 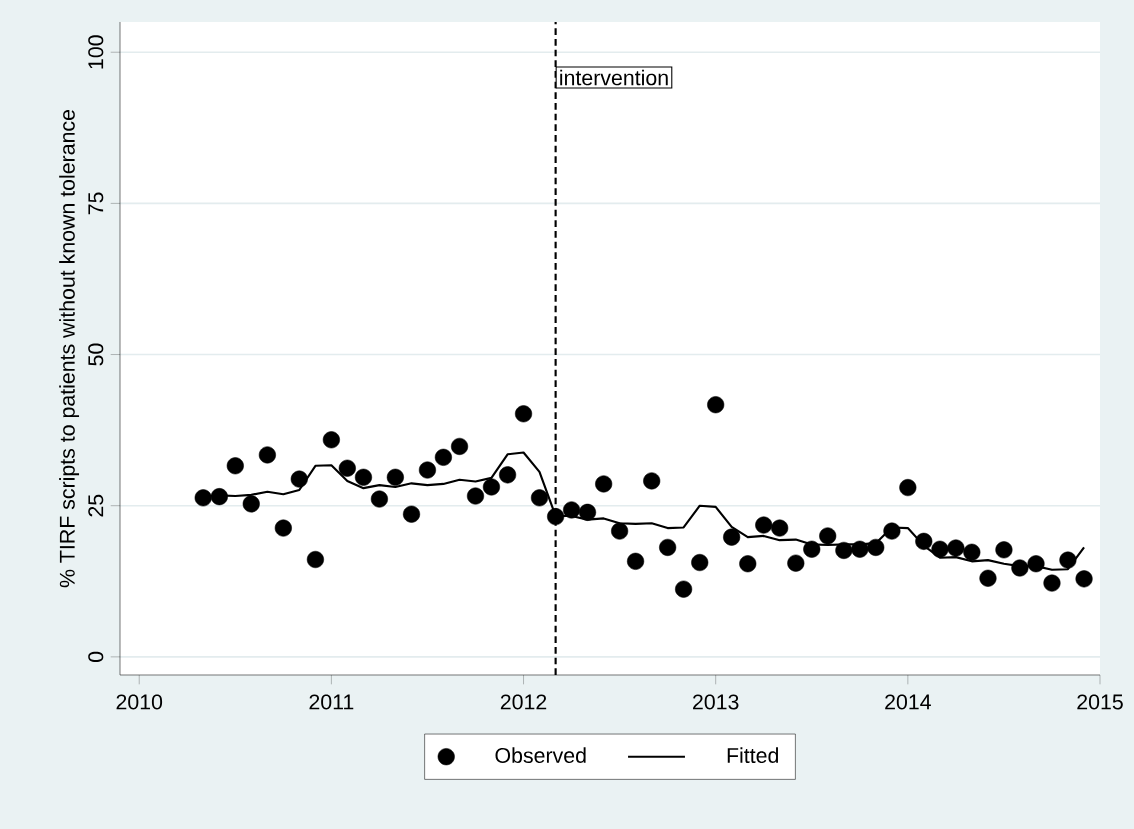 I want to click on y-tick-label: 0, so click(x=96, y=656).